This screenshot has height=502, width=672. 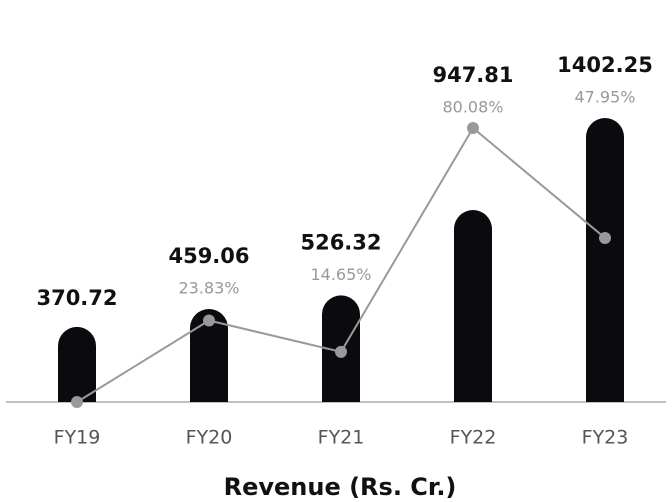 I want to click on x-tick-label: FY23, so click(x=605, y=438).